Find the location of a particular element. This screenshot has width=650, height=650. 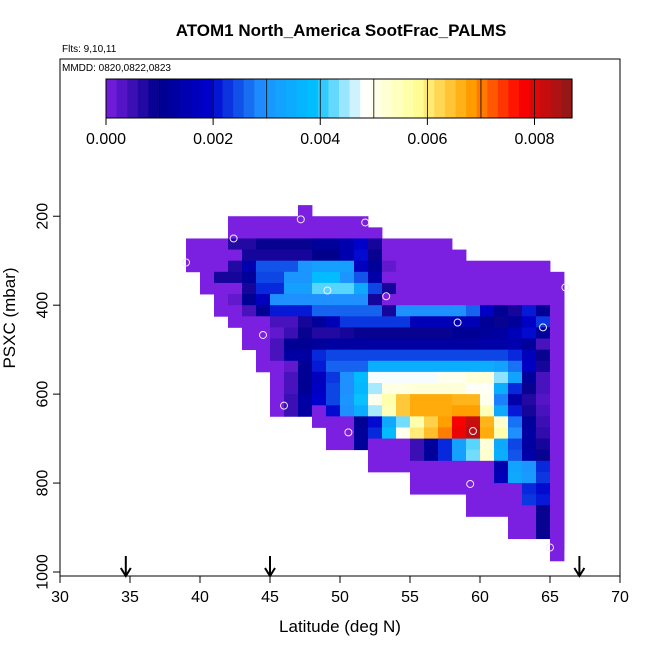

y-tick-label: 400 is located at coordinates (43, 305).